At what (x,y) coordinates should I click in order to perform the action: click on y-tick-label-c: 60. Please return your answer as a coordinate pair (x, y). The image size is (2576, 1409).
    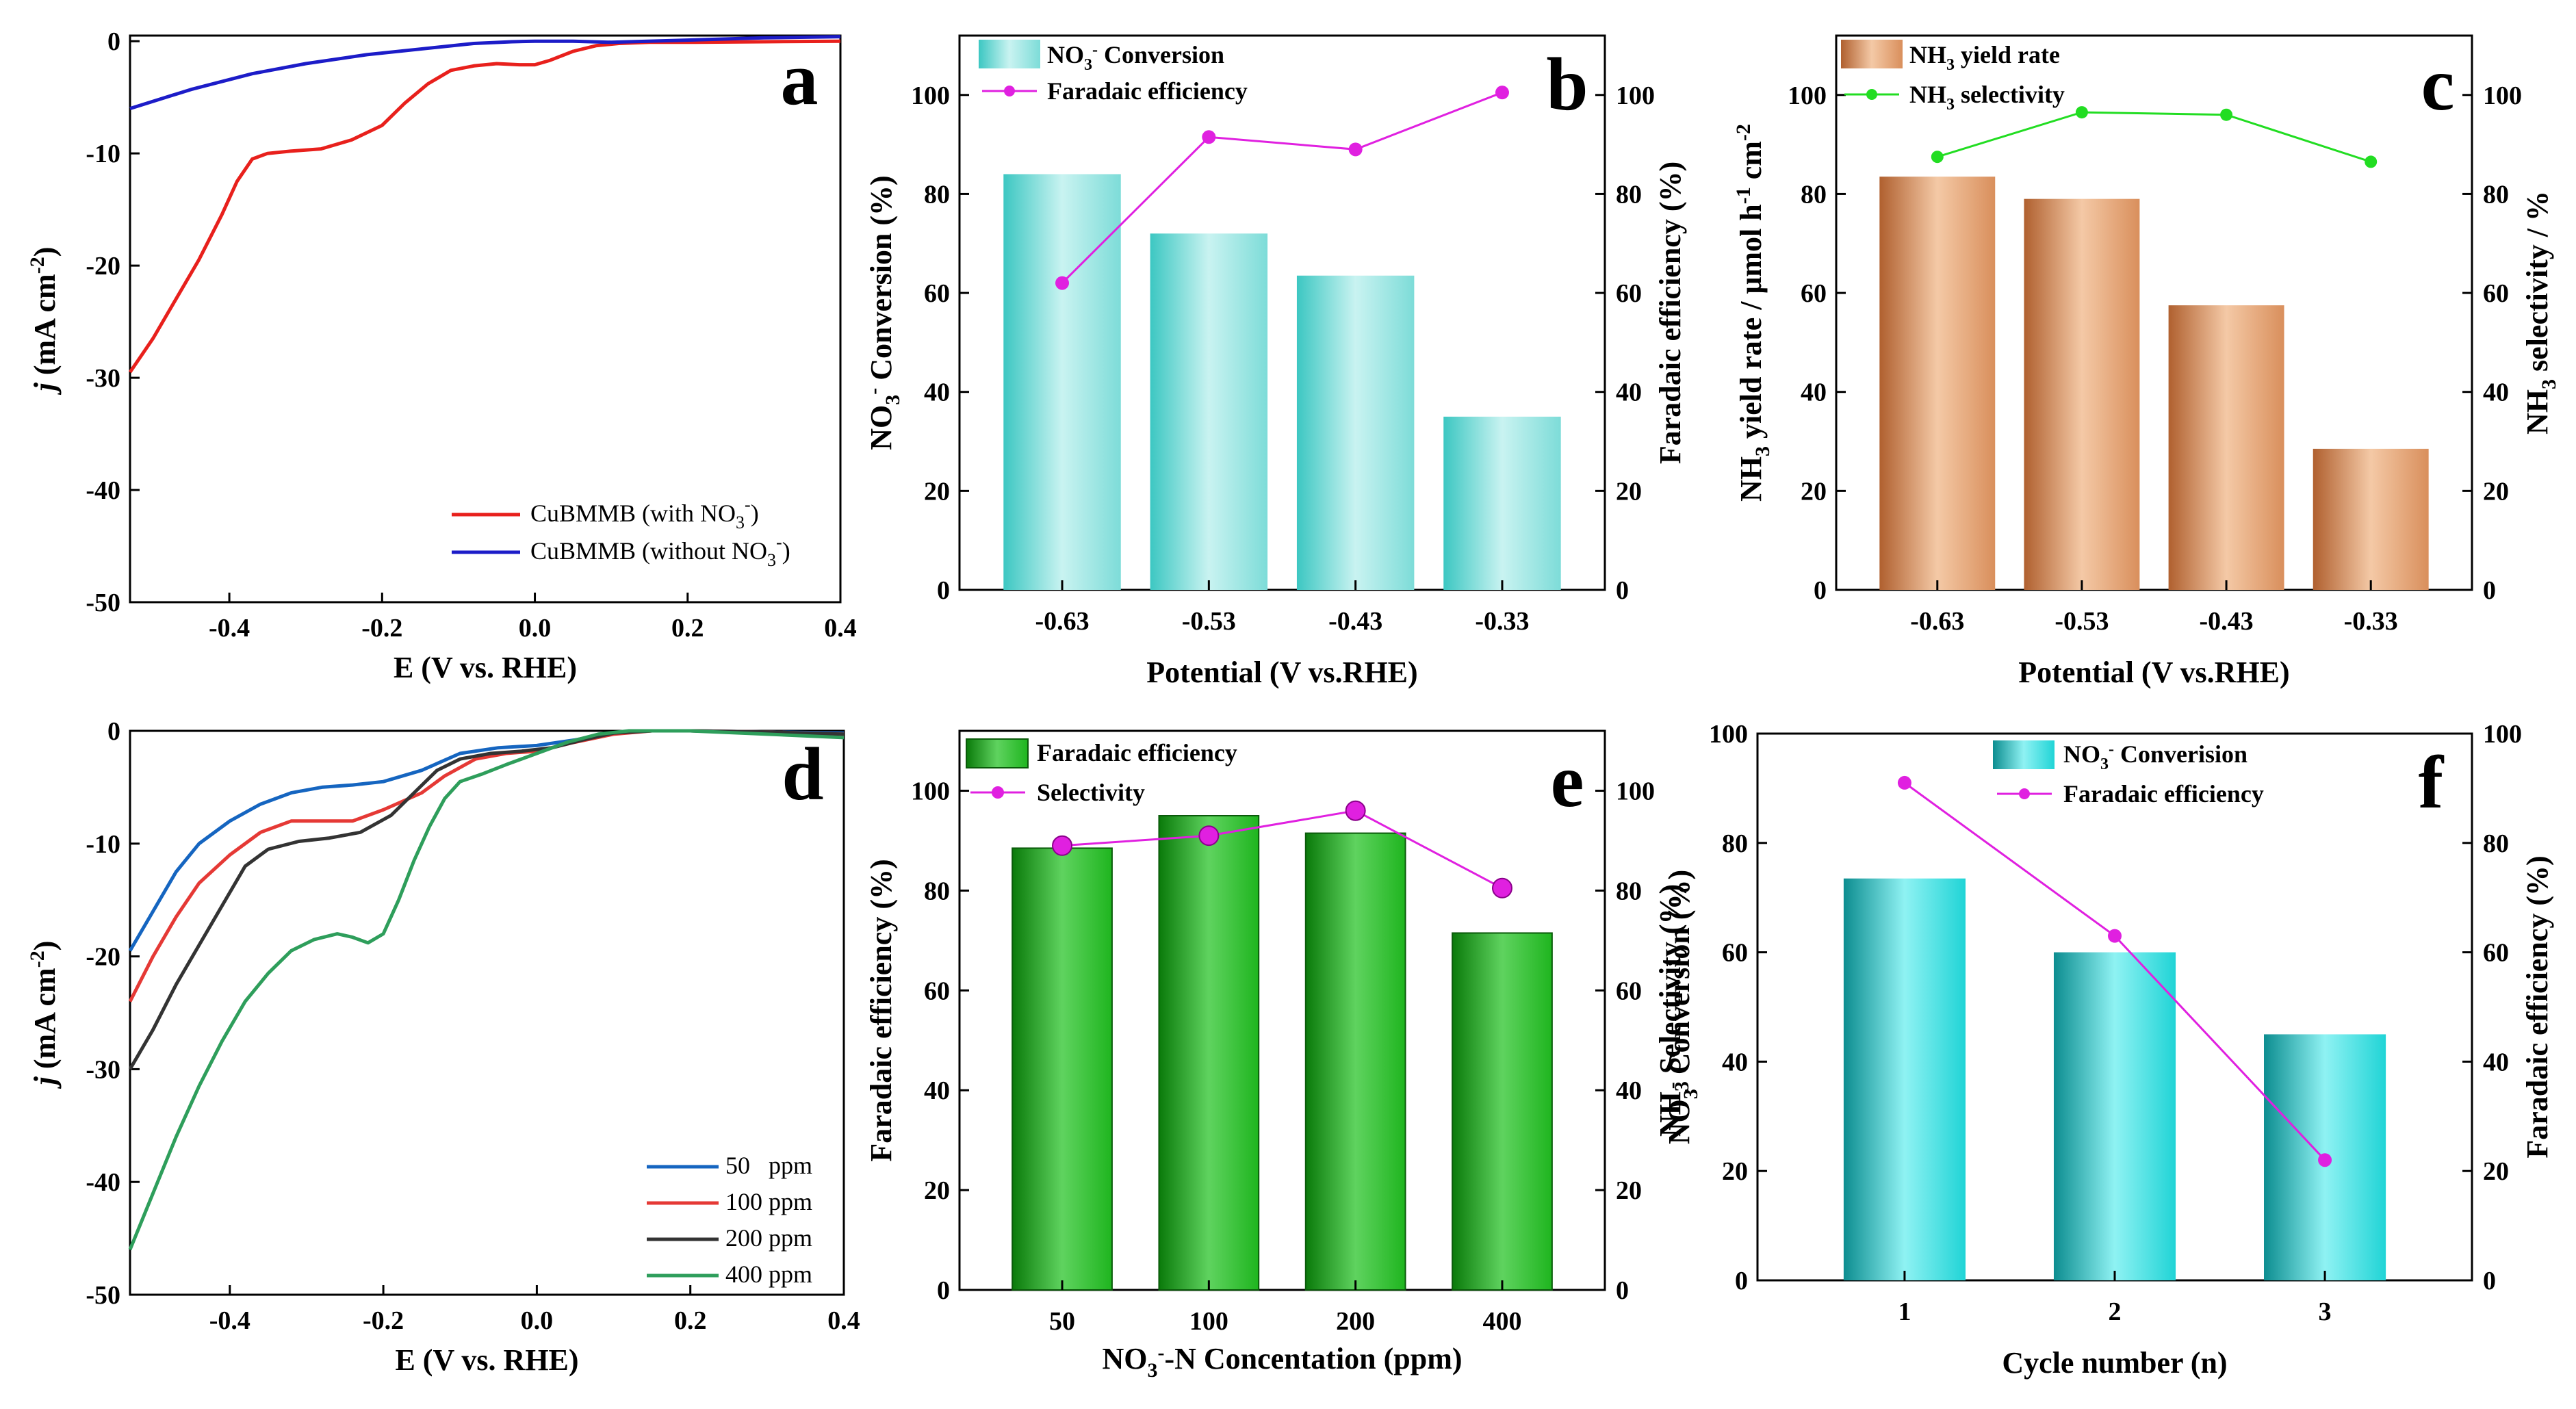
    Looking at the image, I should click on (1814, 293).